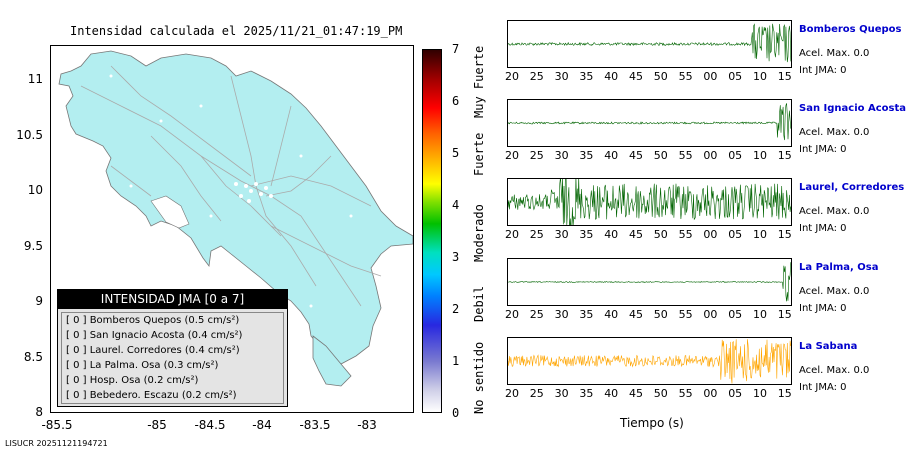 Image resolution: width=910 pixels, height=460 pixels. I want to click on map-xtick: -85.5, so click(57, 425).